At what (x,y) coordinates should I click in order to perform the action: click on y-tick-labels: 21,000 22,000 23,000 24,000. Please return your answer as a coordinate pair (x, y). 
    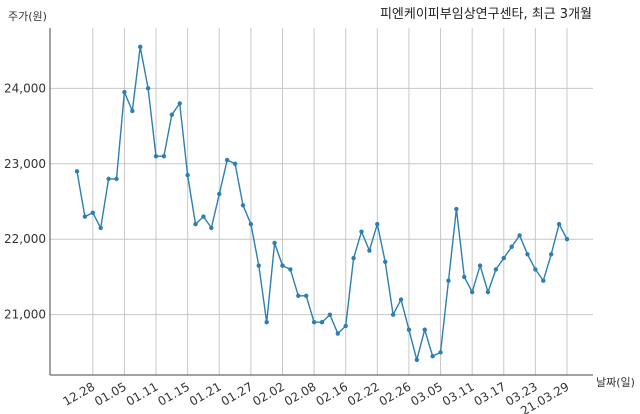
    Looking at the image, I should click on (25, 201).